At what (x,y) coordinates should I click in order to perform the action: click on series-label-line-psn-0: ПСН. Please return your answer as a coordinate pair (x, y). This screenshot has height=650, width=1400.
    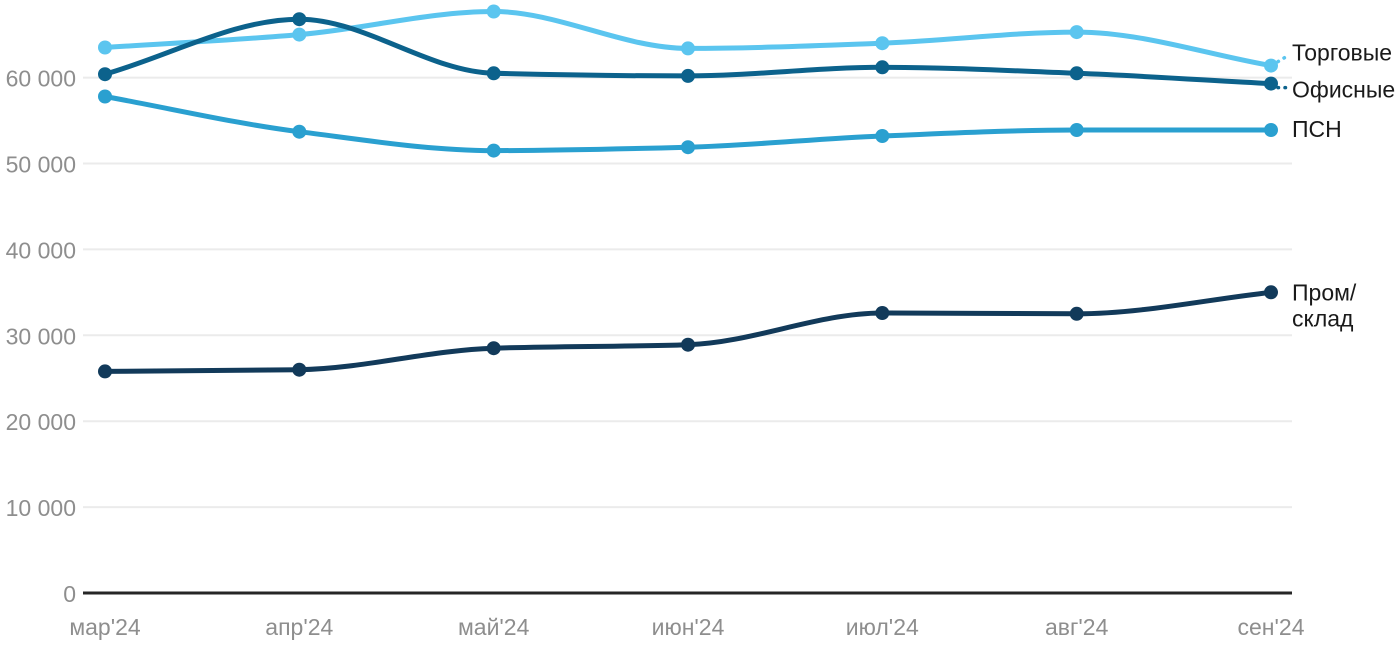
    Looking at the image, I should click on (1317, 129).